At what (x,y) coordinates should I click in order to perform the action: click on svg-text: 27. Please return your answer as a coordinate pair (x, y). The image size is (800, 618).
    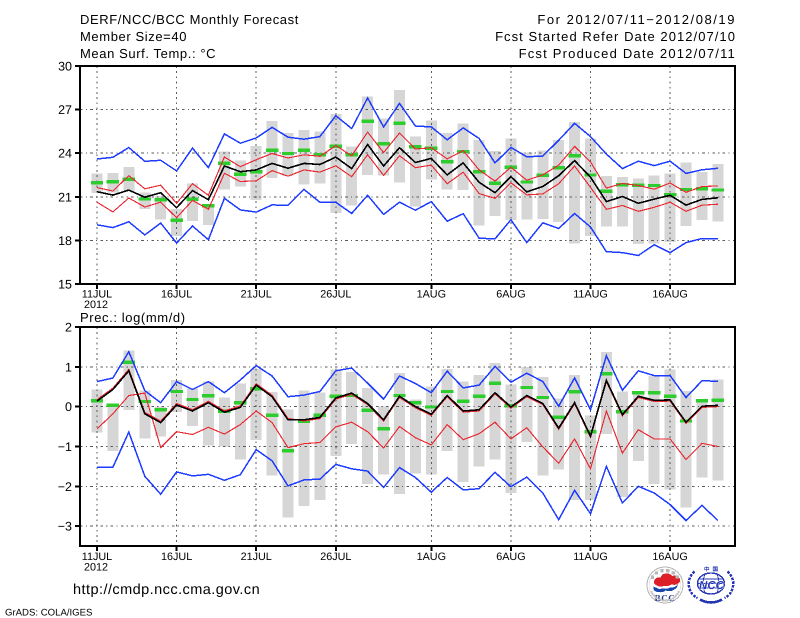
    Looking at the image, I should click on (65, 110).